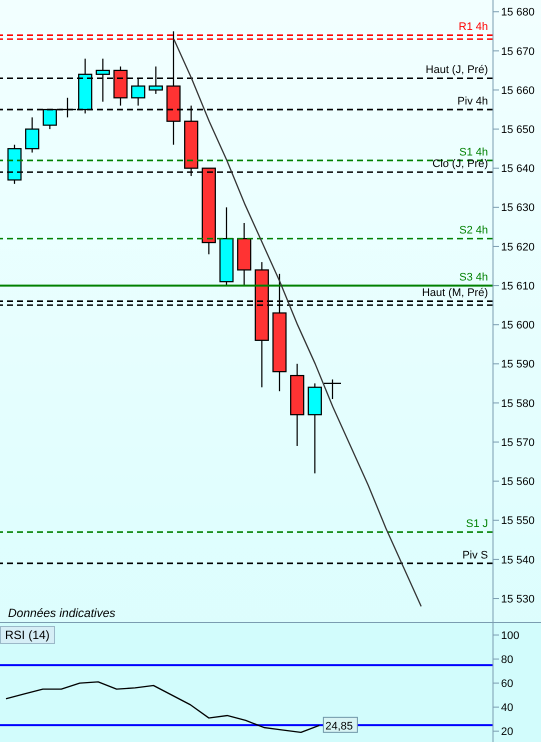  I want to click on y-tick-label: 15 640, so click(518, 169).